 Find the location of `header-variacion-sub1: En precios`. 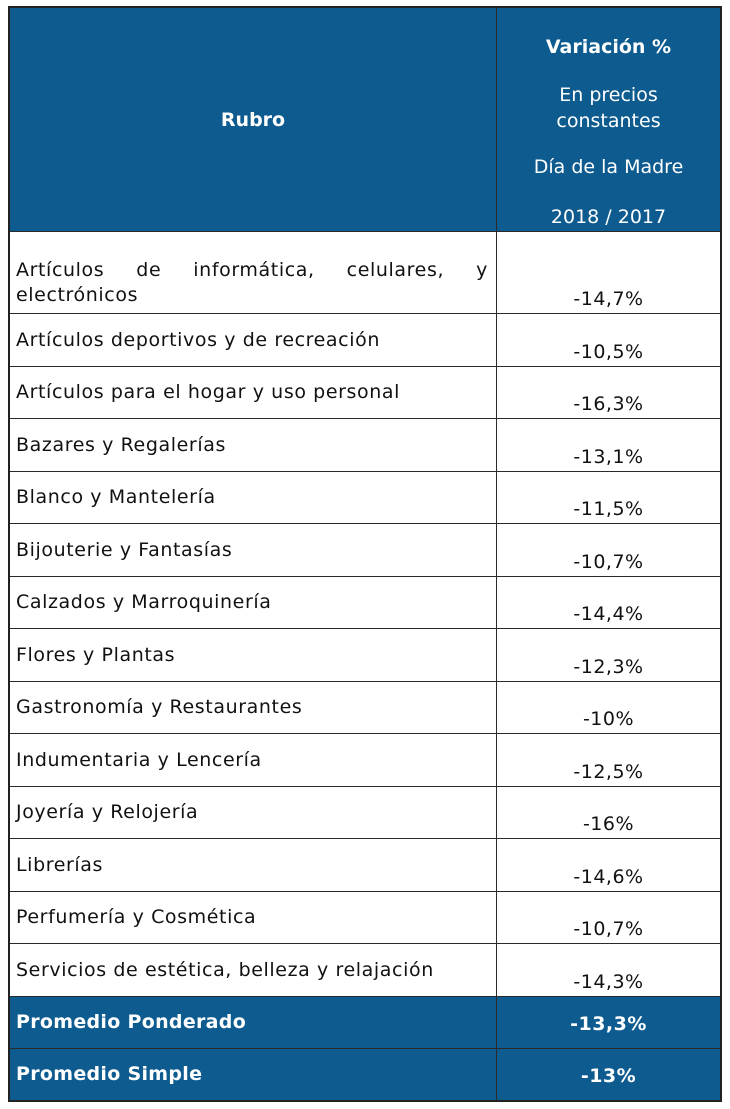

header-variacion-sub1: En precios is located at coordinates (608, 95).